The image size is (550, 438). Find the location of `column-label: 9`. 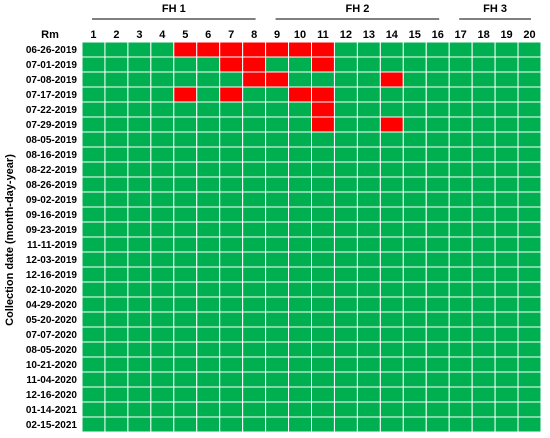

column-label: 9 is located at coordinates (277, 35).